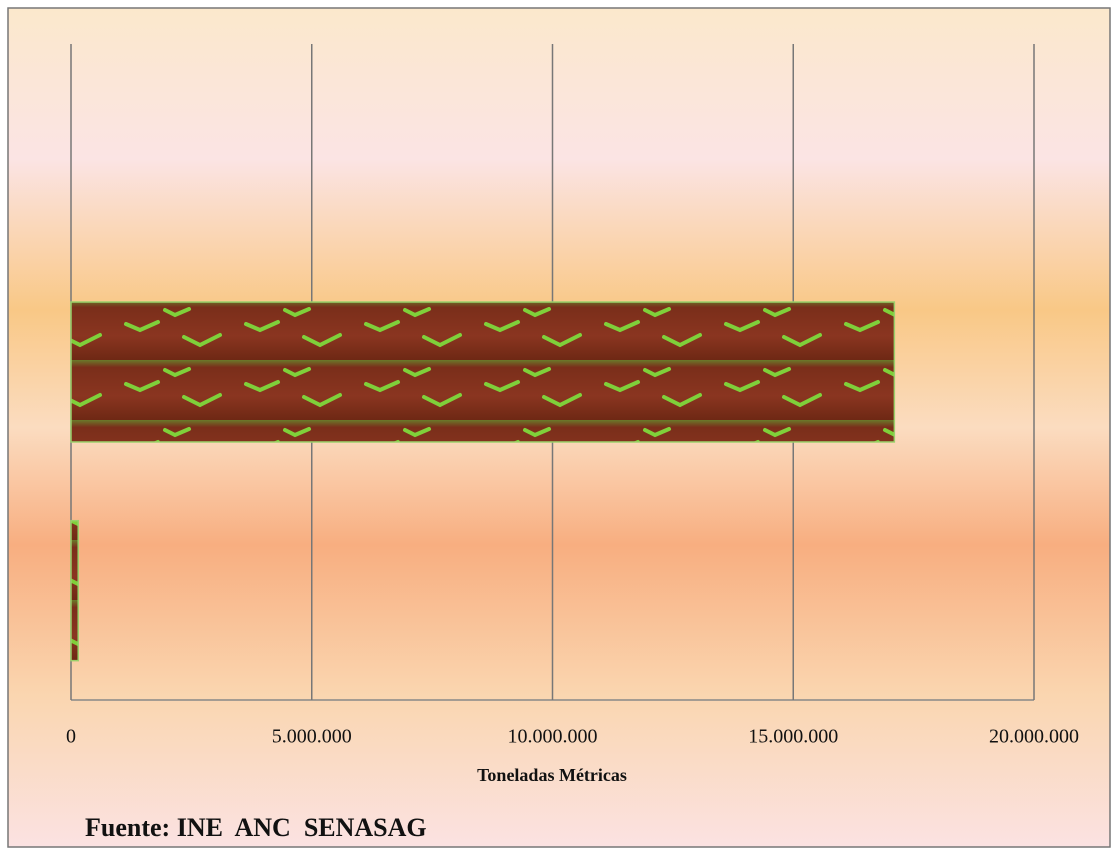 The height and width of the screenshot is (848, 1118). I want to click on x-tick-label: 20.000.000, so click(1034, 737).